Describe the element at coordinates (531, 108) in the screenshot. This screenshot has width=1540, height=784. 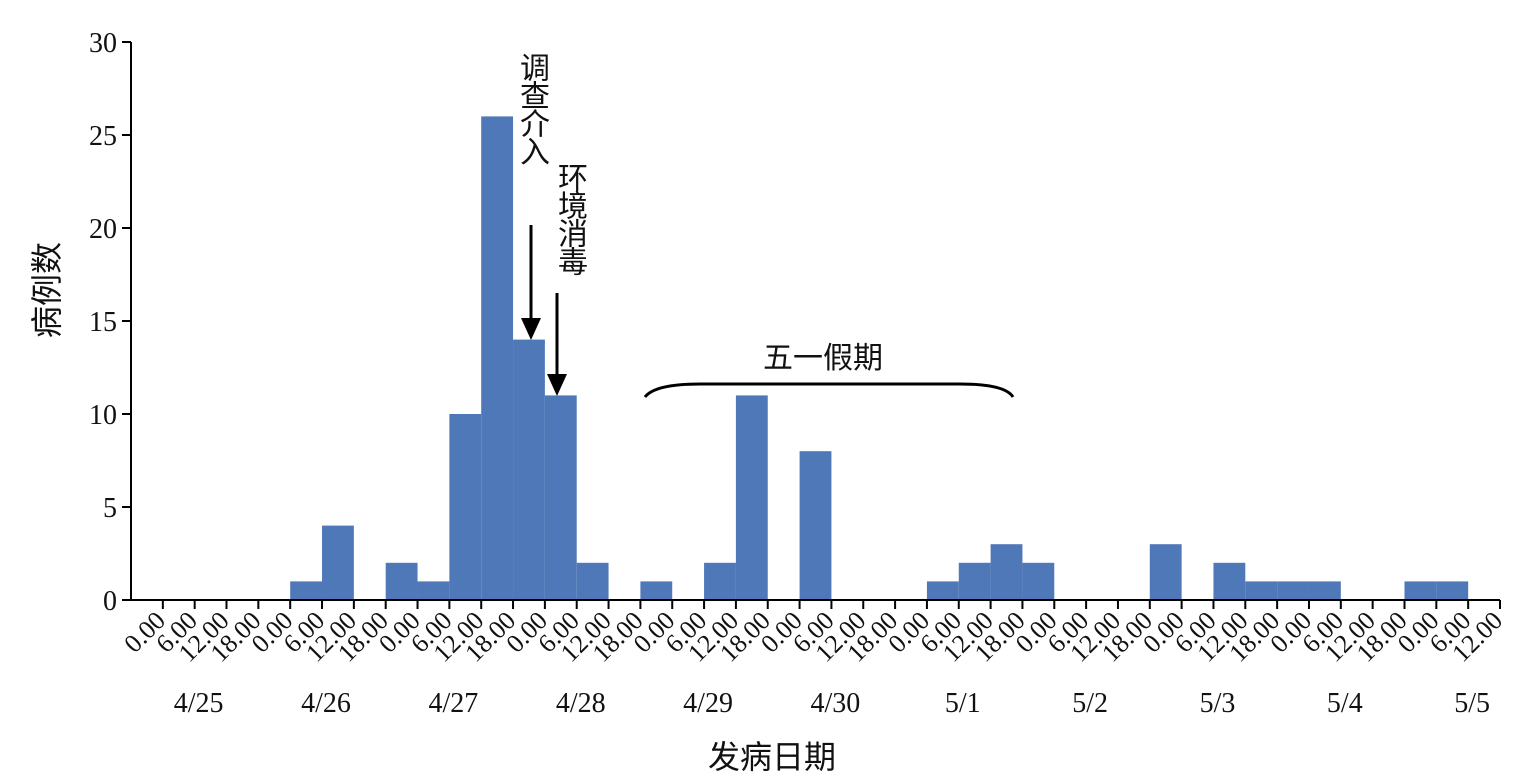
I see `annotation: 调查介入` at that location.